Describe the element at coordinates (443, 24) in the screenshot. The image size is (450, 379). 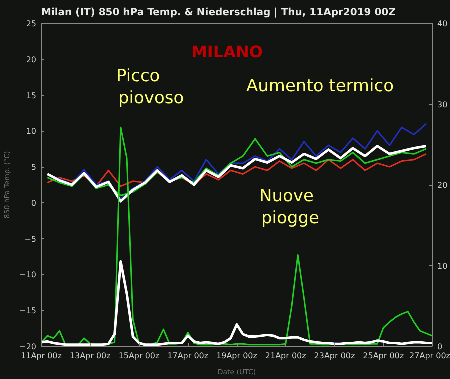
I see `y2-tick-label: 40` at that location.